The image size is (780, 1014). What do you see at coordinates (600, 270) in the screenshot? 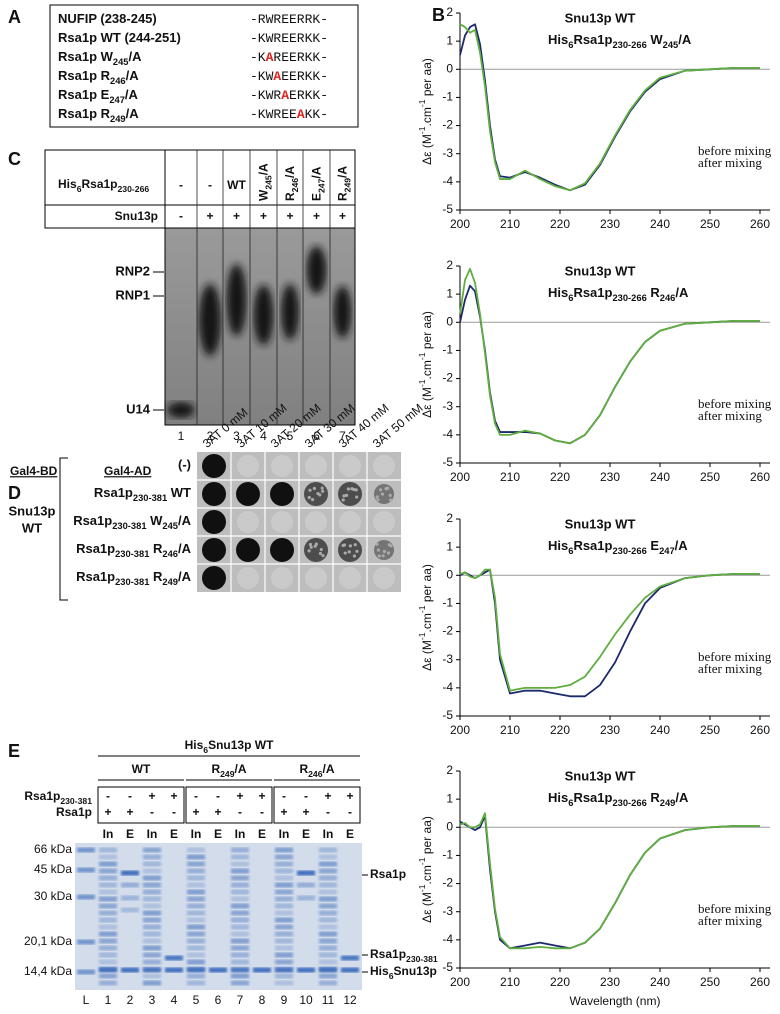
I see `chart-title: Snu13p WT` at bounding box center [600, 270].